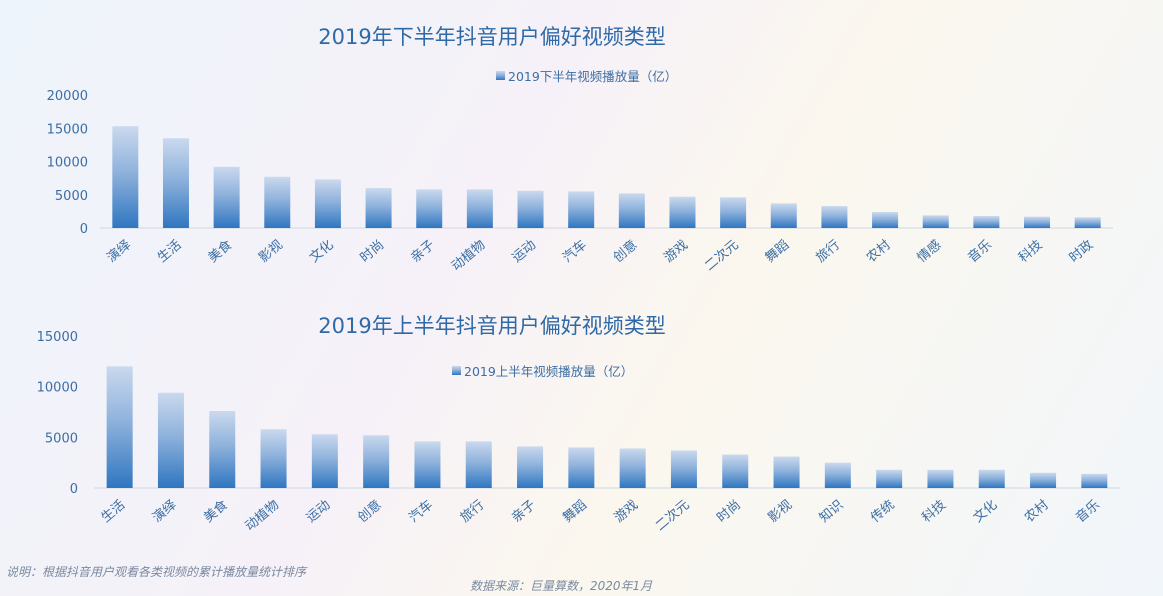 This screenshot has height=596, width=1163. I want to click on legend: 2019上半年视频播放量（亿）, so click(542, 371).